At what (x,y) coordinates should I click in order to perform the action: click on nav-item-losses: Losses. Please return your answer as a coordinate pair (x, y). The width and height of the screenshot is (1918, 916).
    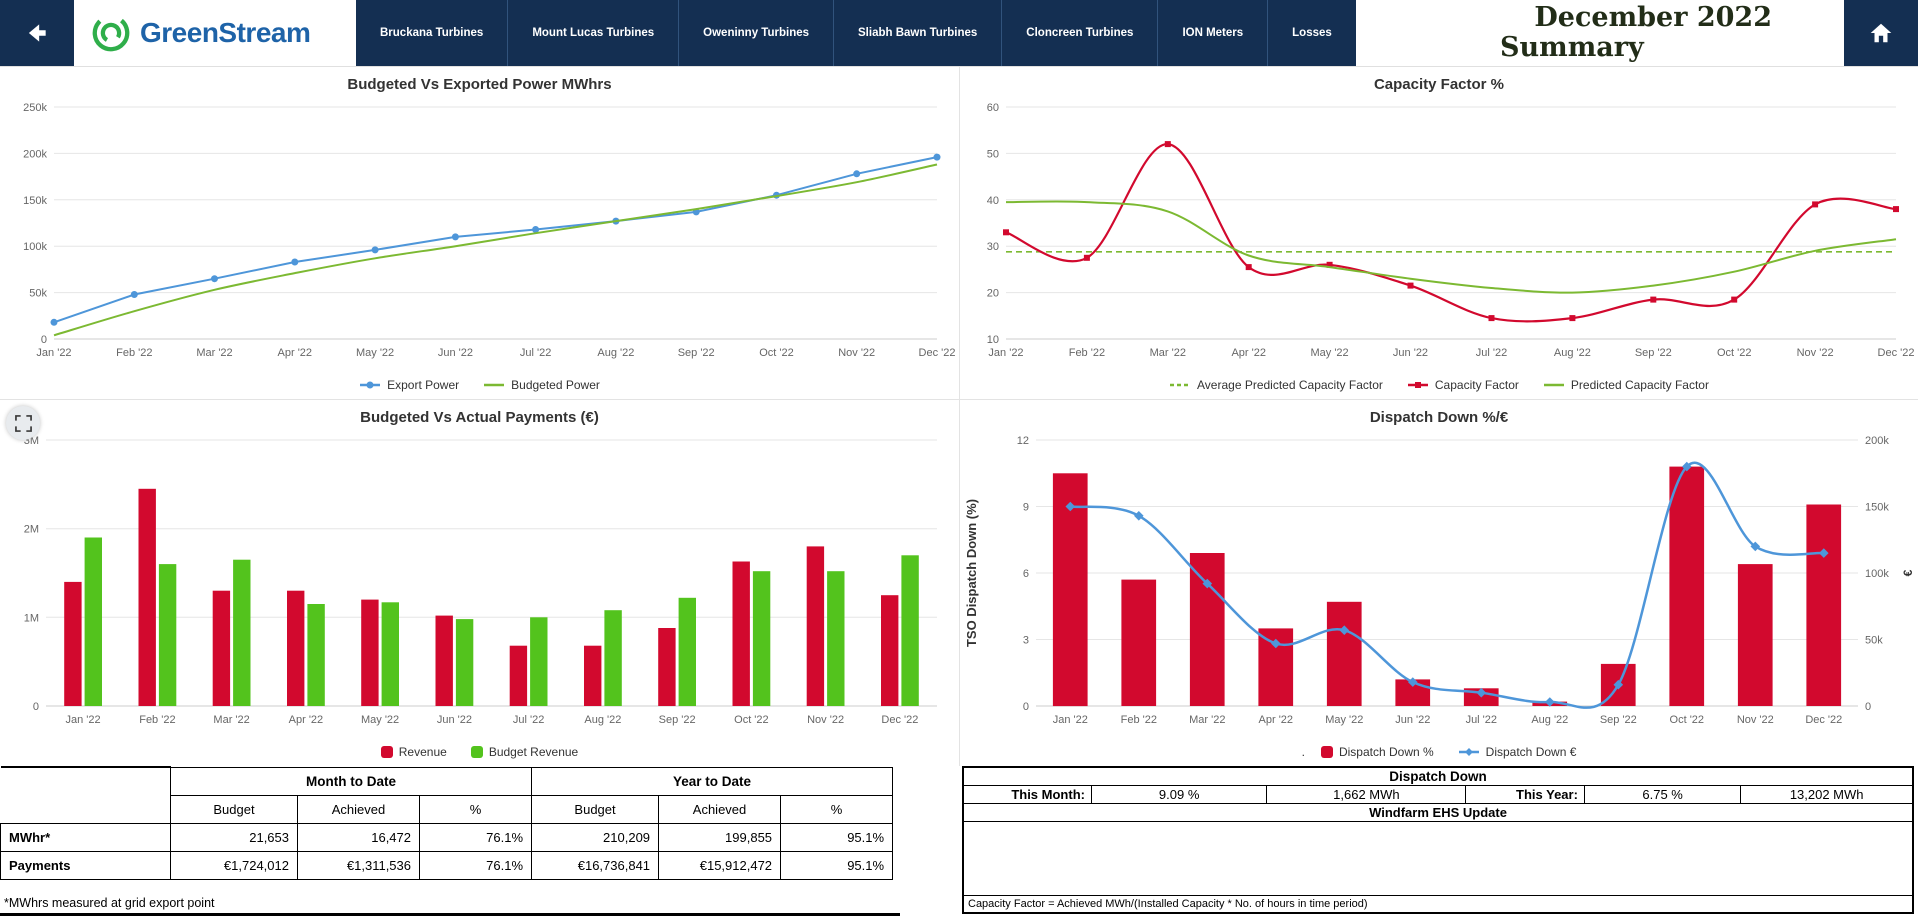
    Looking at the image, I should click on (1311, 33).